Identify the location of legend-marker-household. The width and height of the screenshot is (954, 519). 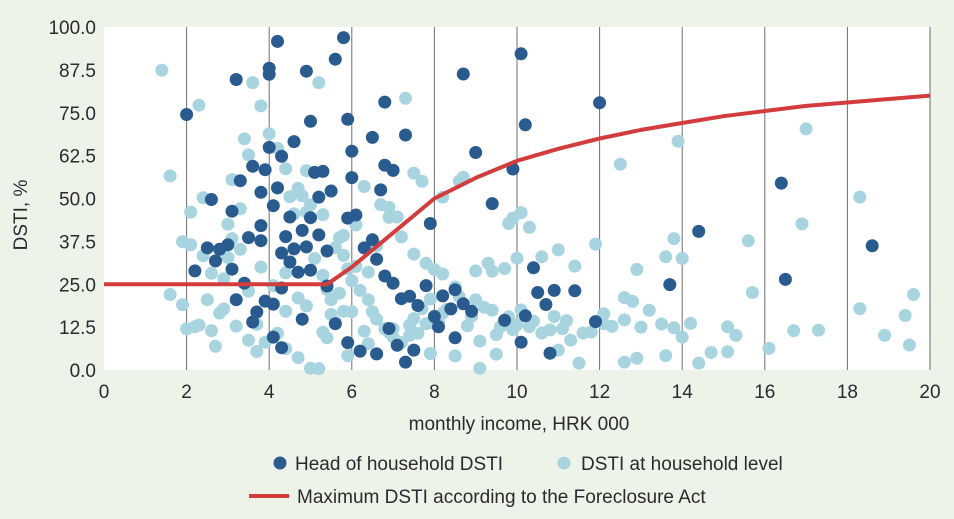
(564, 463).